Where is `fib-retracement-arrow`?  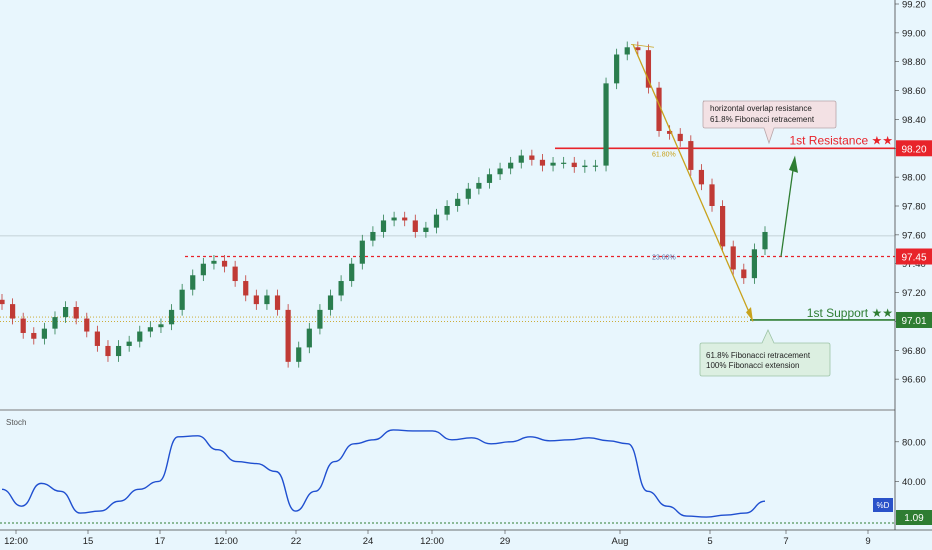
fib-retracement-arrow is located at coordinates (693, 183).